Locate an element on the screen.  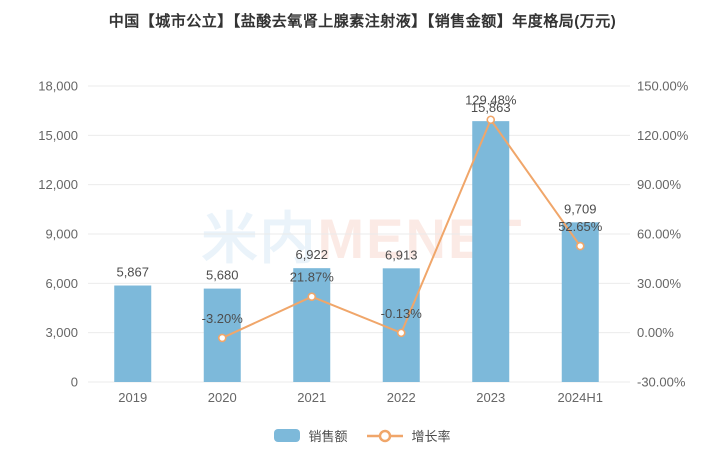
left-axis-tick-label: 6,000 is located at coordinates (61, 283).